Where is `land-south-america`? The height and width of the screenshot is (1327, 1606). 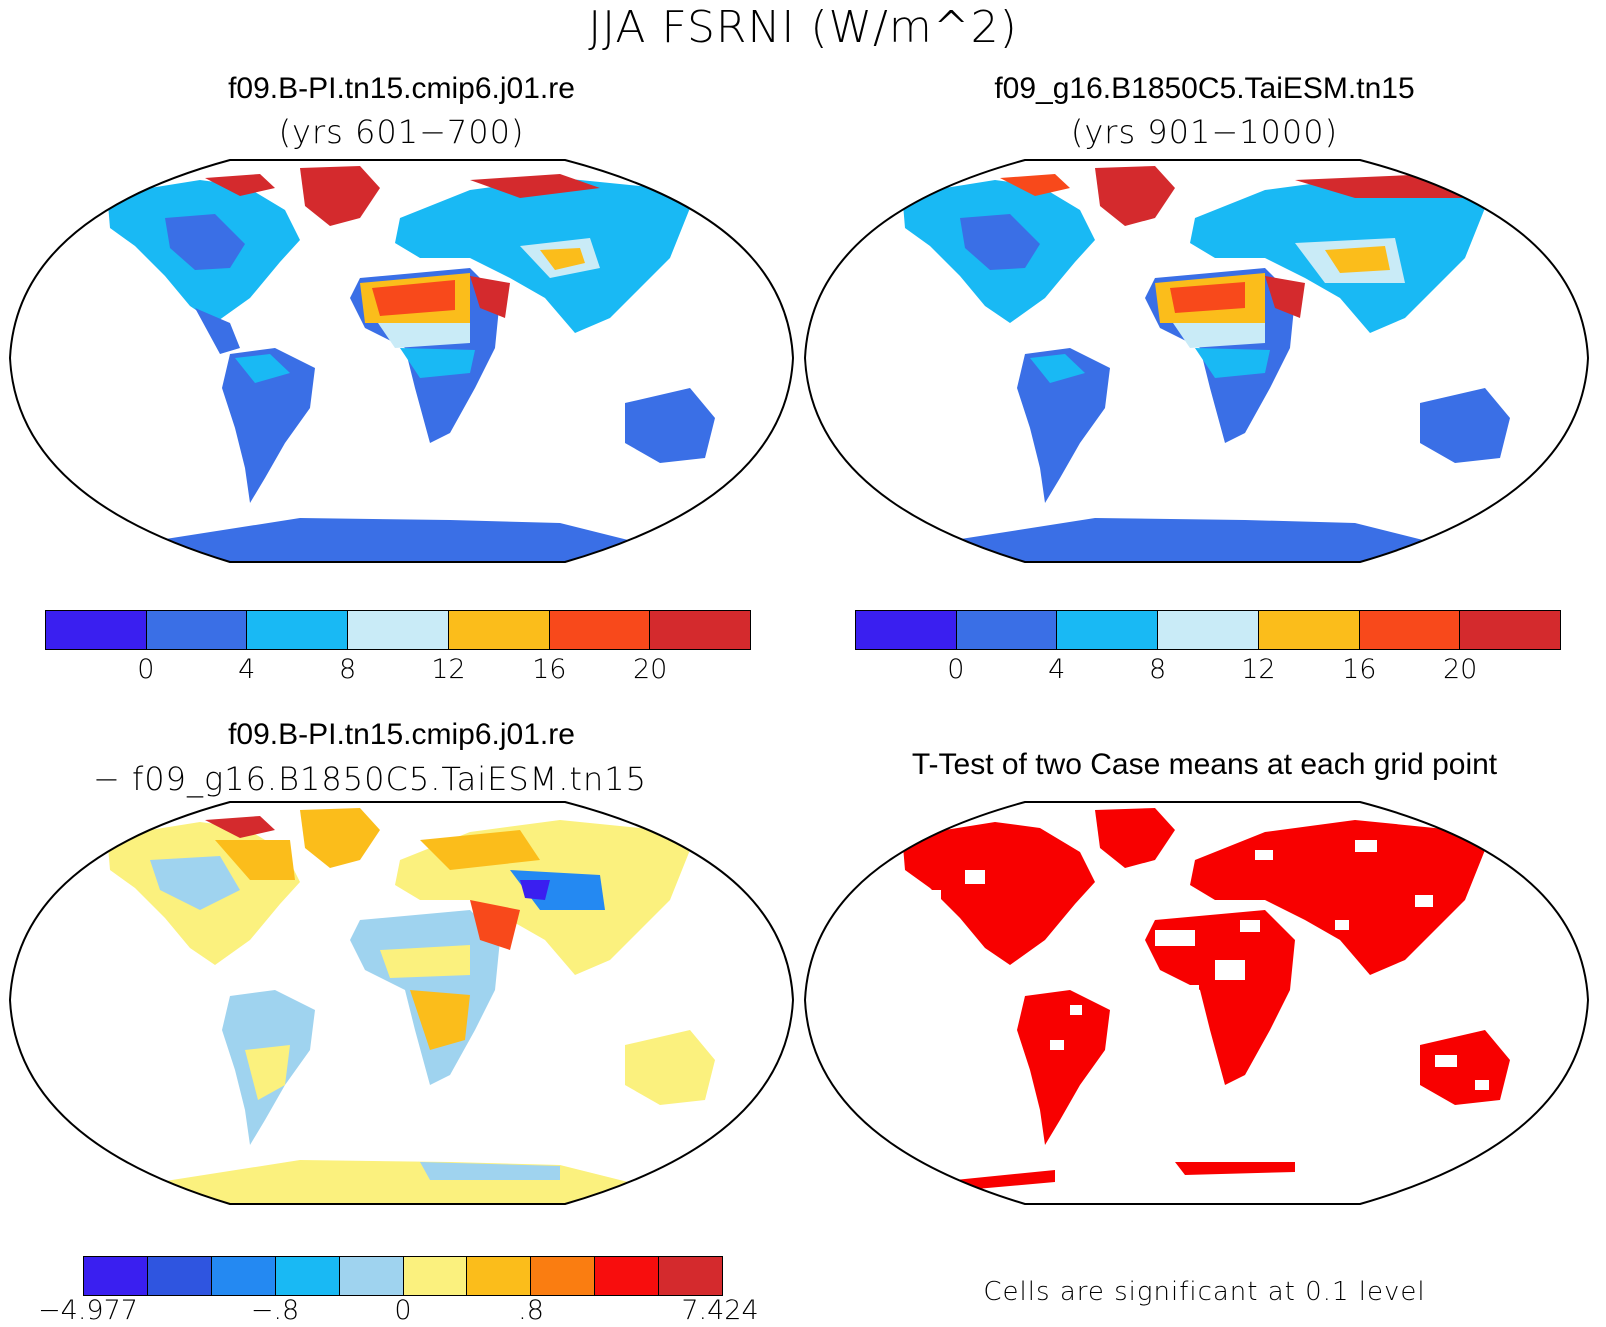 land-south-america is located at coordinates (268, 425).